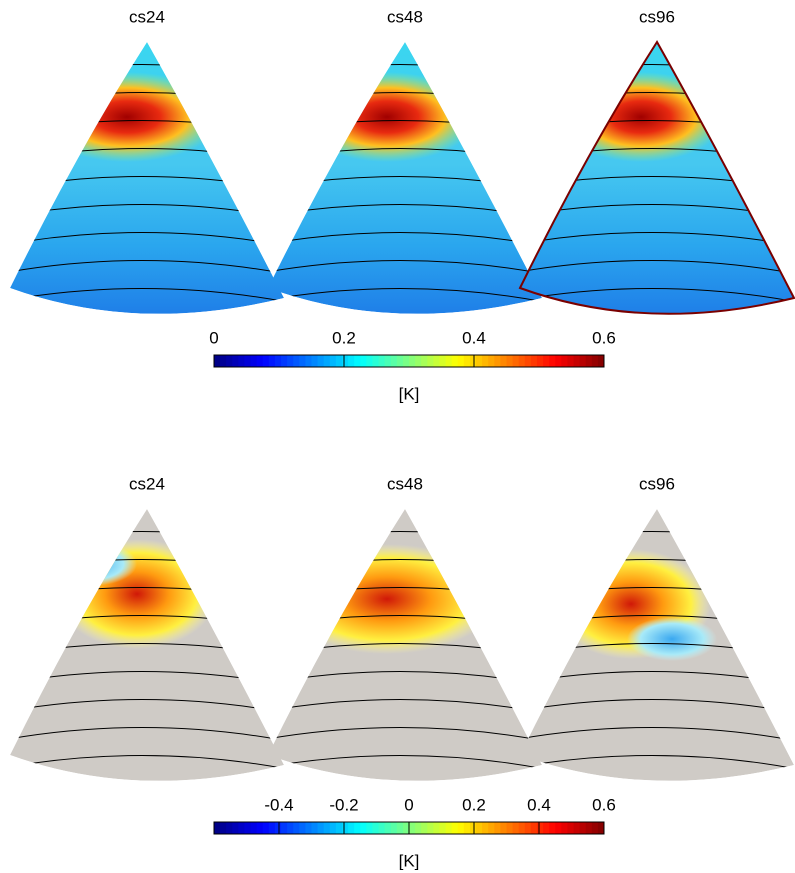 The width and height of the screenshot is (795, 873). Describe the element at coordinates (278, 804) in the screenshot. I see `colorbar-tick-label: -0.4` at that location.